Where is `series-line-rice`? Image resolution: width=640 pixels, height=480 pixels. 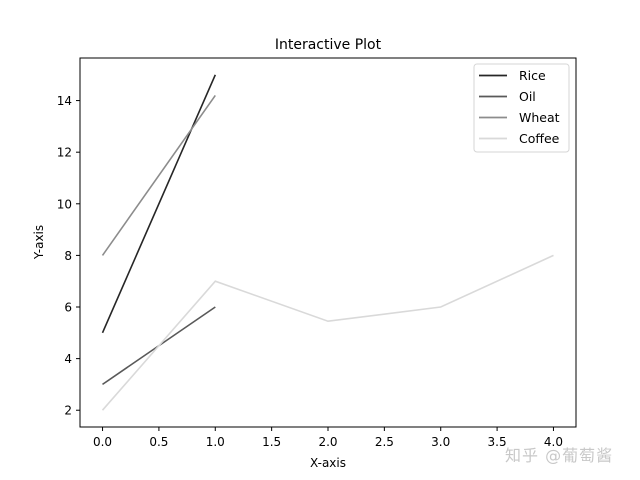 series-line-rice is located at coordinates (159, 204).